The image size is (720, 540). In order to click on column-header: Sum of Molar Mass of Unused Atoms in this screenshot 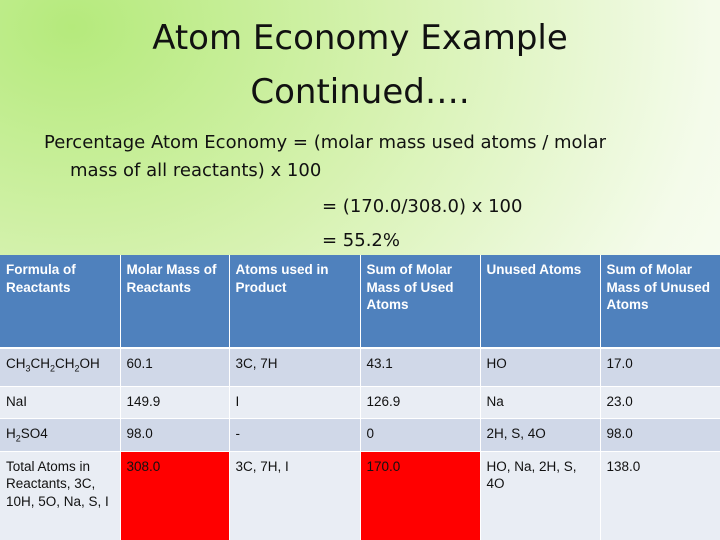, I will do `click(660, 302)`.